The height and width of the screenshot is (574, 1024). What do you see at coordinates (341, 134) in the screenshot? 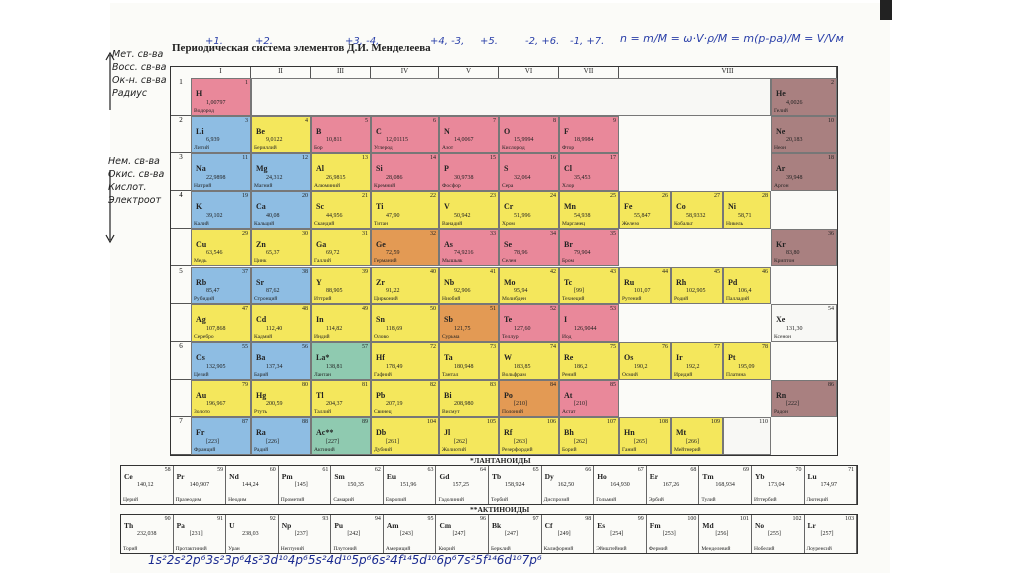
I see `element-cell: 5 B 10,811 Бор` at bounding box center [341, 134].